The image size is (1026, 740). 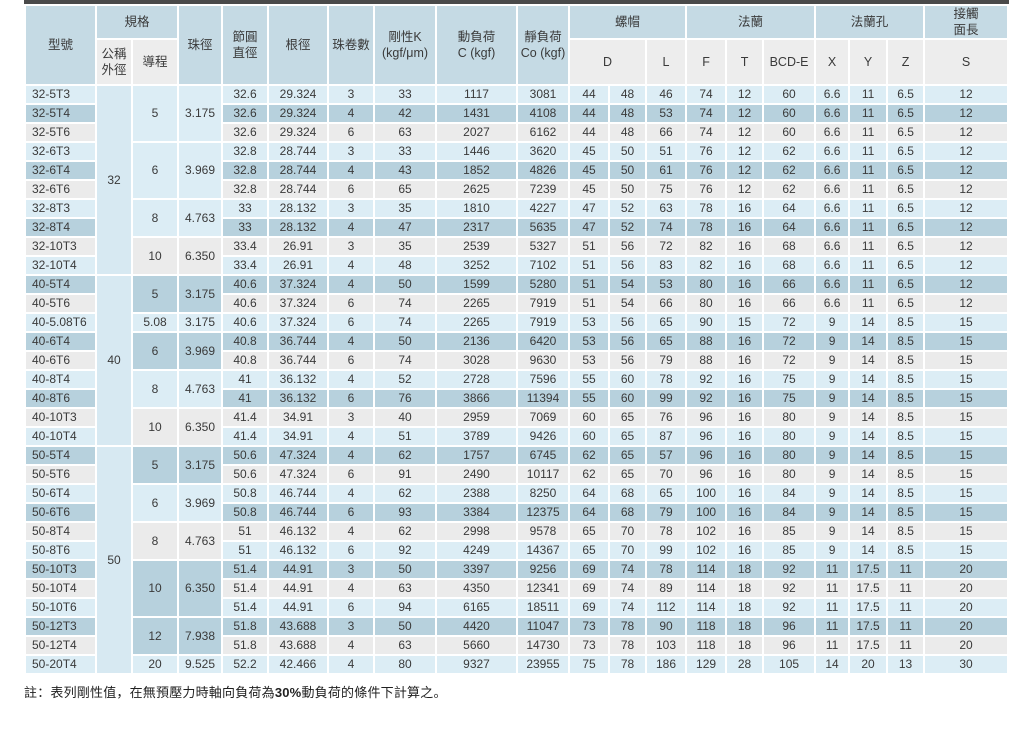 What do you see at coordinates (589, 588) in the screenshot?
I see `cell-d1: 69` at bounding box center [589, 588].